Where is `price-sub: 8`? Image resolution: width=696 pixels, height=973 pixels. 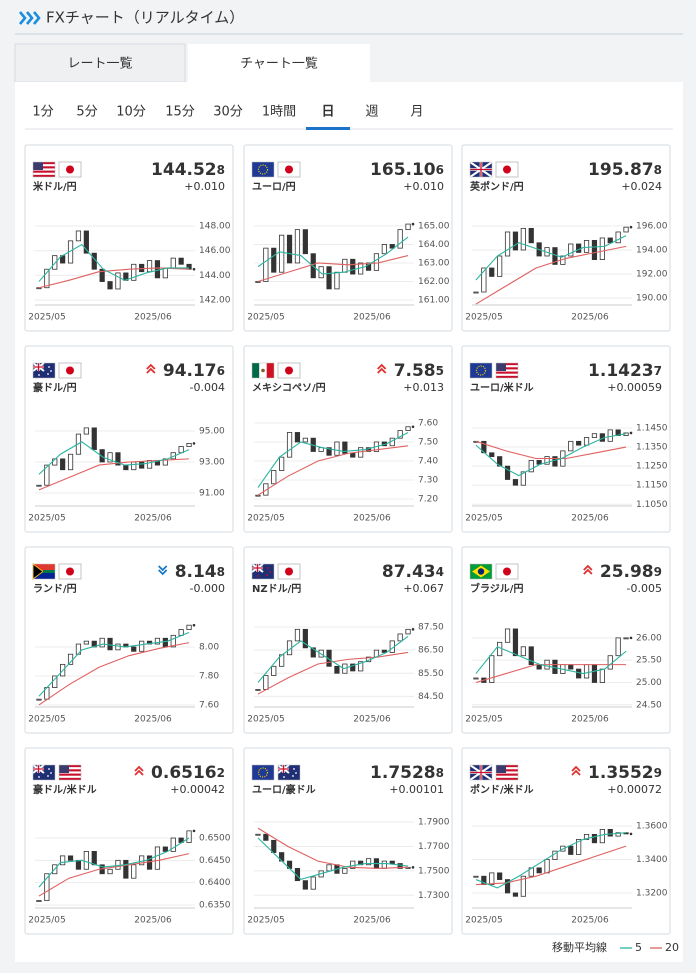
price-sub: 8 is located at coordinates (658, 170).